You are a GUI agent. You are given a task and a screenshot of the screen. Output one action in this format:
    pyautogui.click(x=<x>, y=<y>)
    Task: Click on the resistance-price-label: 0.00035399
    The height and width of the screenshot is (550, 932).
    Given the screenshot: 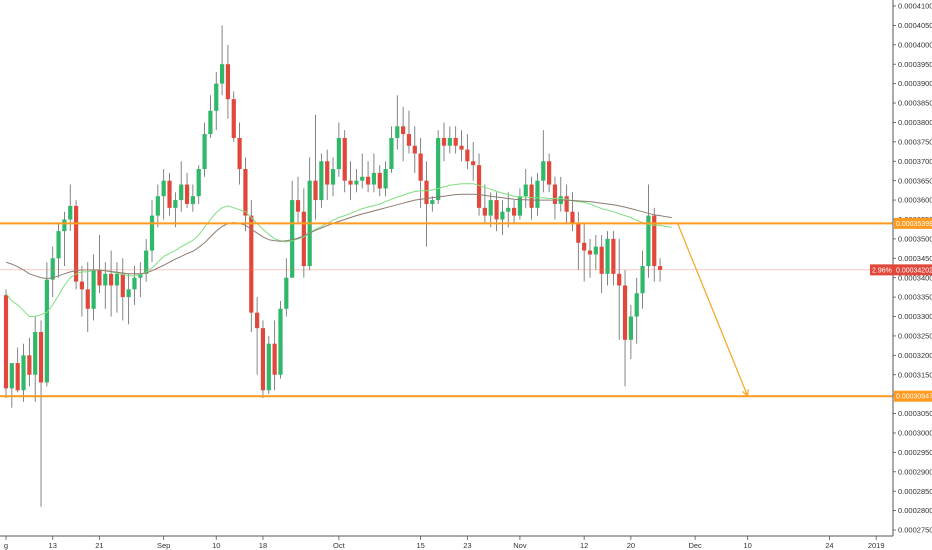 What is the action you would take?
    pyautogui.click(x=914, y=224)
    